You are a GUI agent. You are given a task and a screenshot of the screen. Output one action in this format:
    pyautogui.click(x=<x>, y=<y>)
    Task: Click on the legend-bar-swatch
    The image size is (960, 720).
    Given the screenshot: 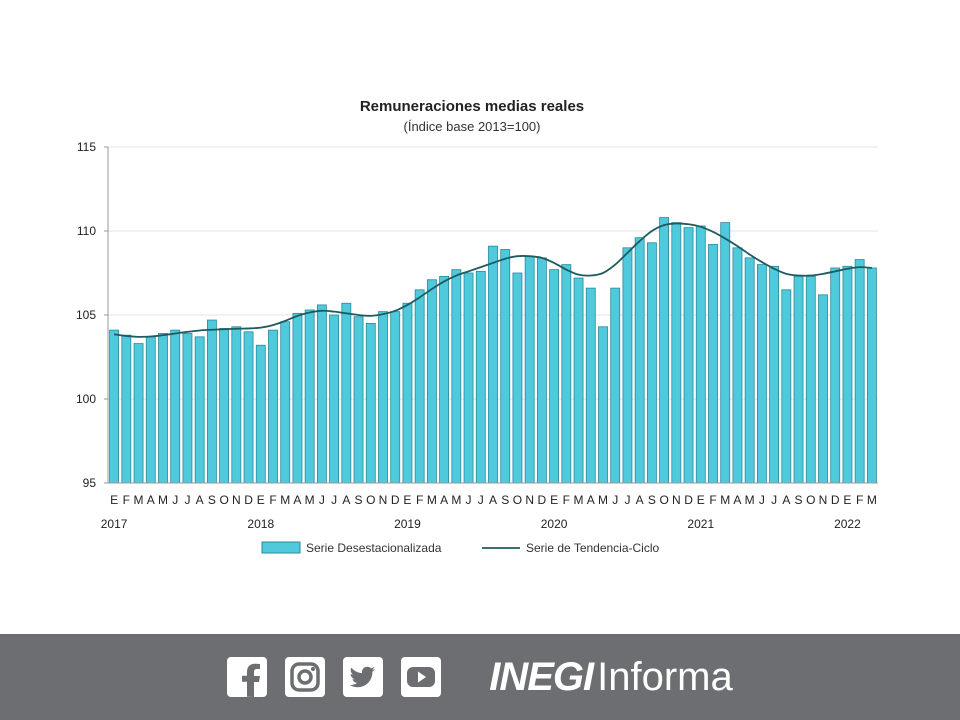 What is the action you would take?
    pyautogui.click(x=281, y=547)
    